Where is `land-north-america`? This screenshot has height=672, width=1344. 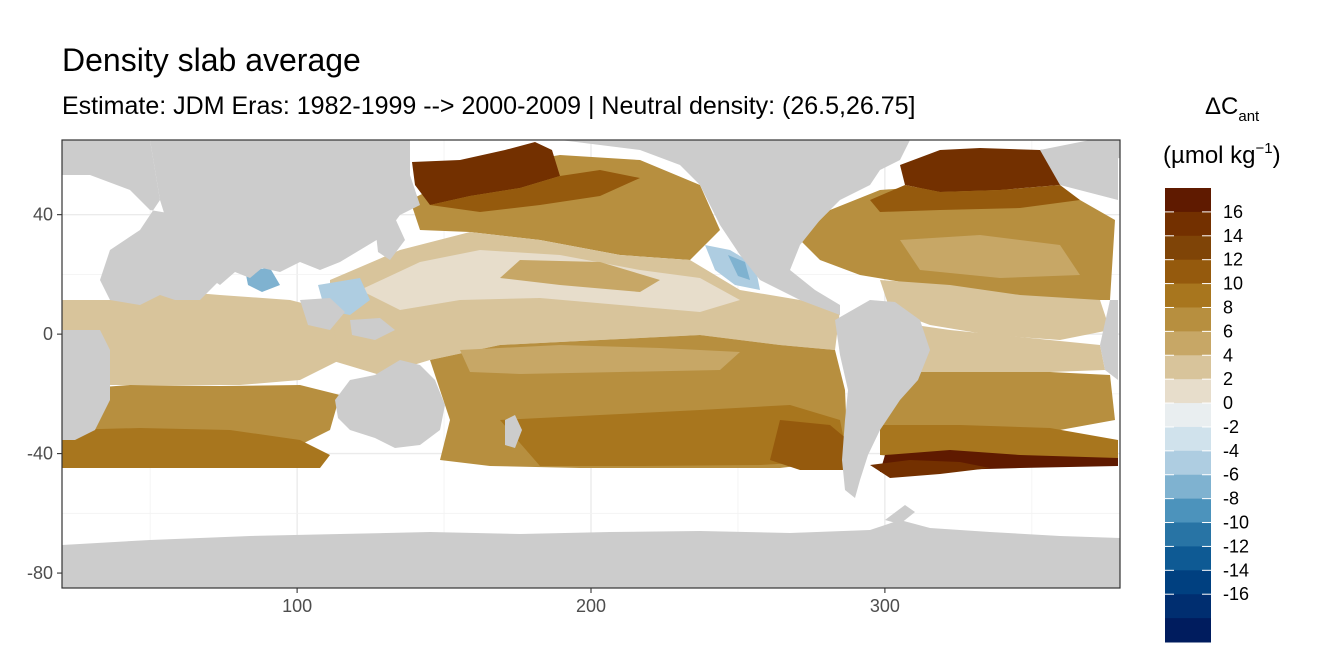 land-north-america is located at coordinates (735, 227).